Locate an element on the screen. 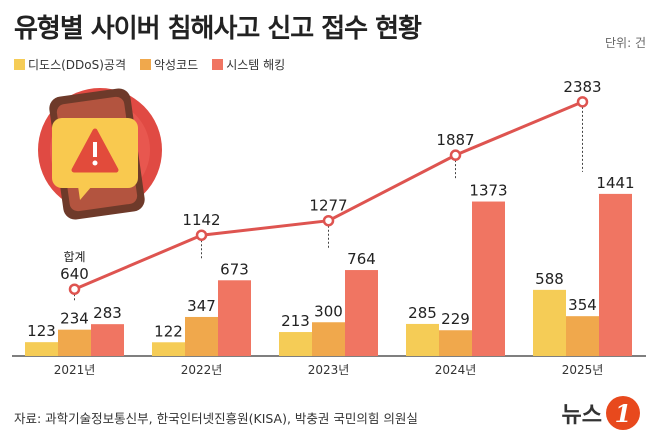 The width and height of the screenshot is (658, 446). data-label-hacking-2: 764 is located at coordinates (361, 259).